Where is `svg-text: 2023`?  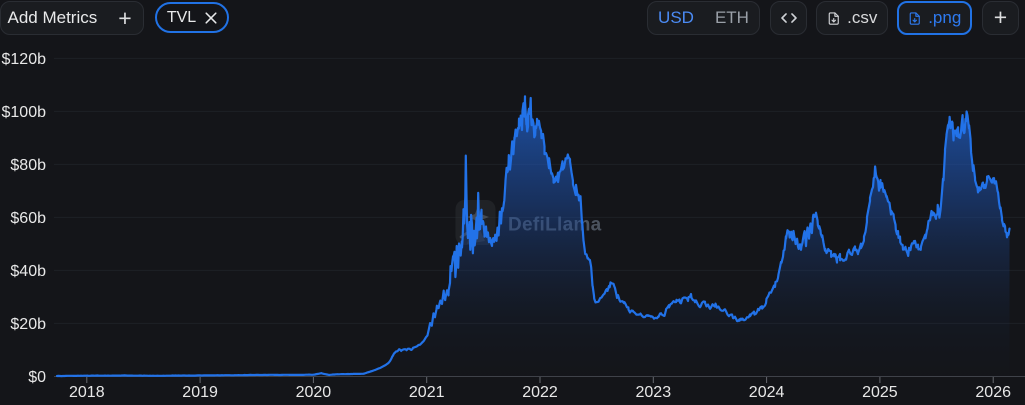
svg-text: 2023 is located at coordinates (654, 392).